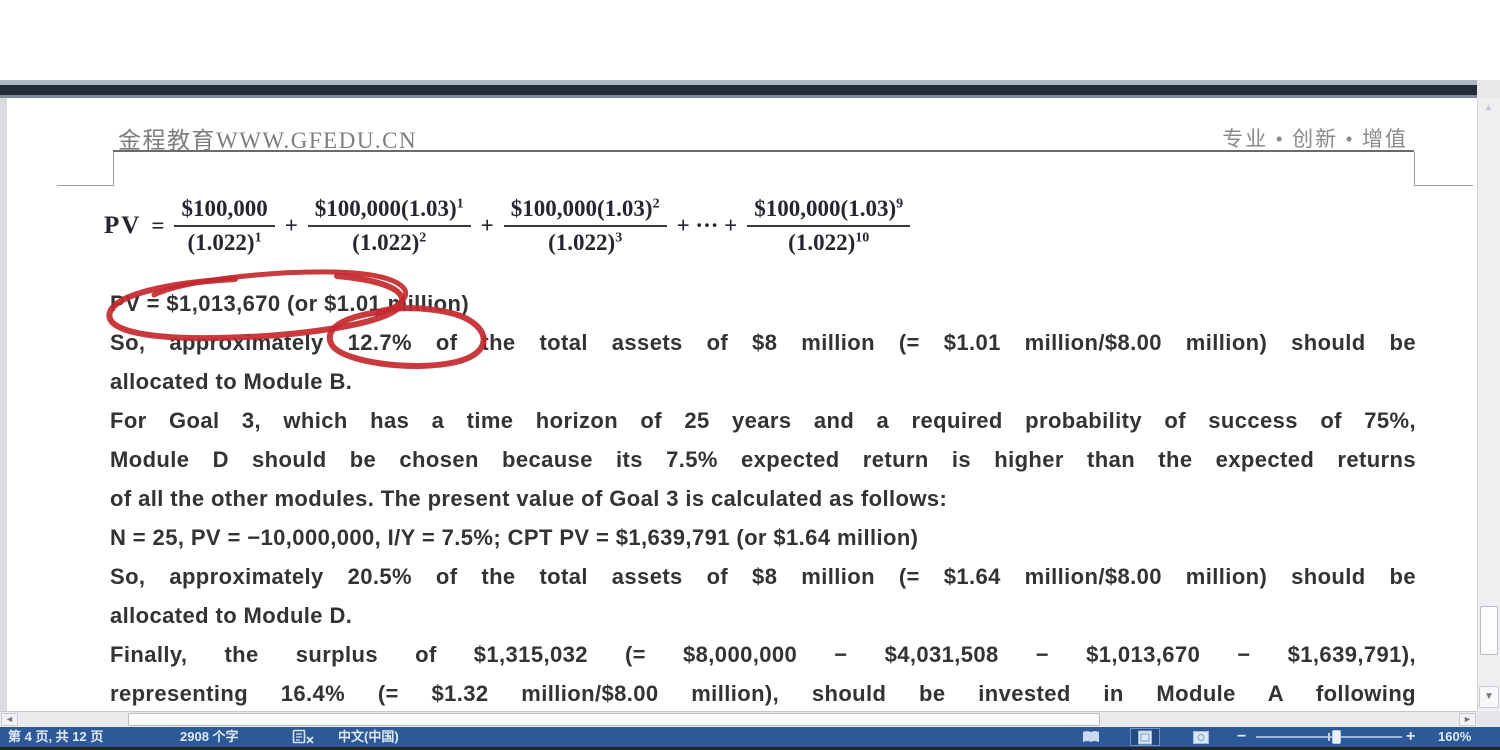  Describe the element at coordinates (1489, 697) in the screenshot. I see `scroll-down-icon: ▼` at that location.